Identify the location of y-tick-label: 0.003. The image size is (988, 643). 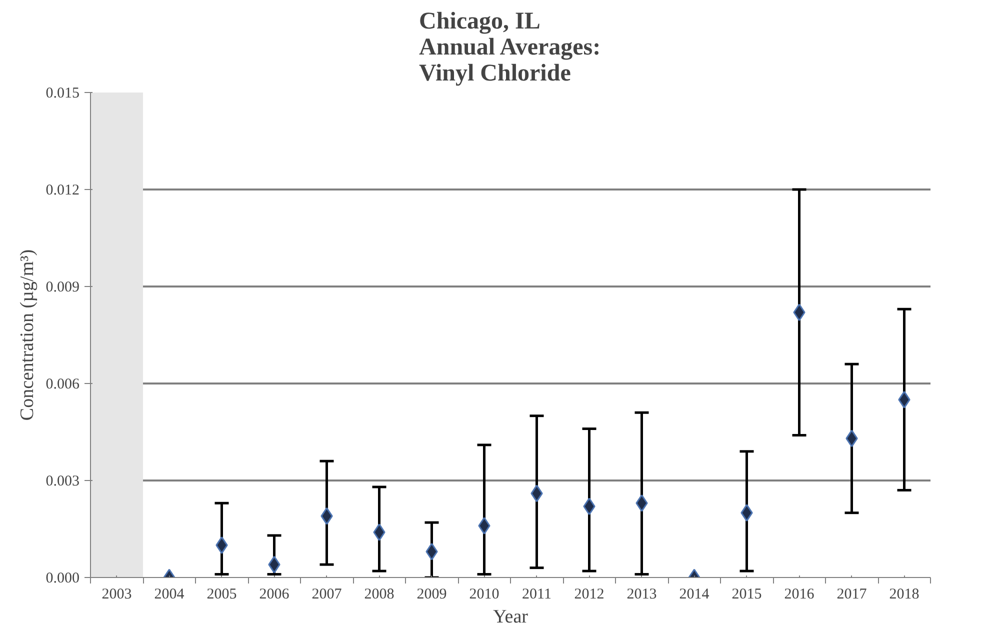
(63, 482).